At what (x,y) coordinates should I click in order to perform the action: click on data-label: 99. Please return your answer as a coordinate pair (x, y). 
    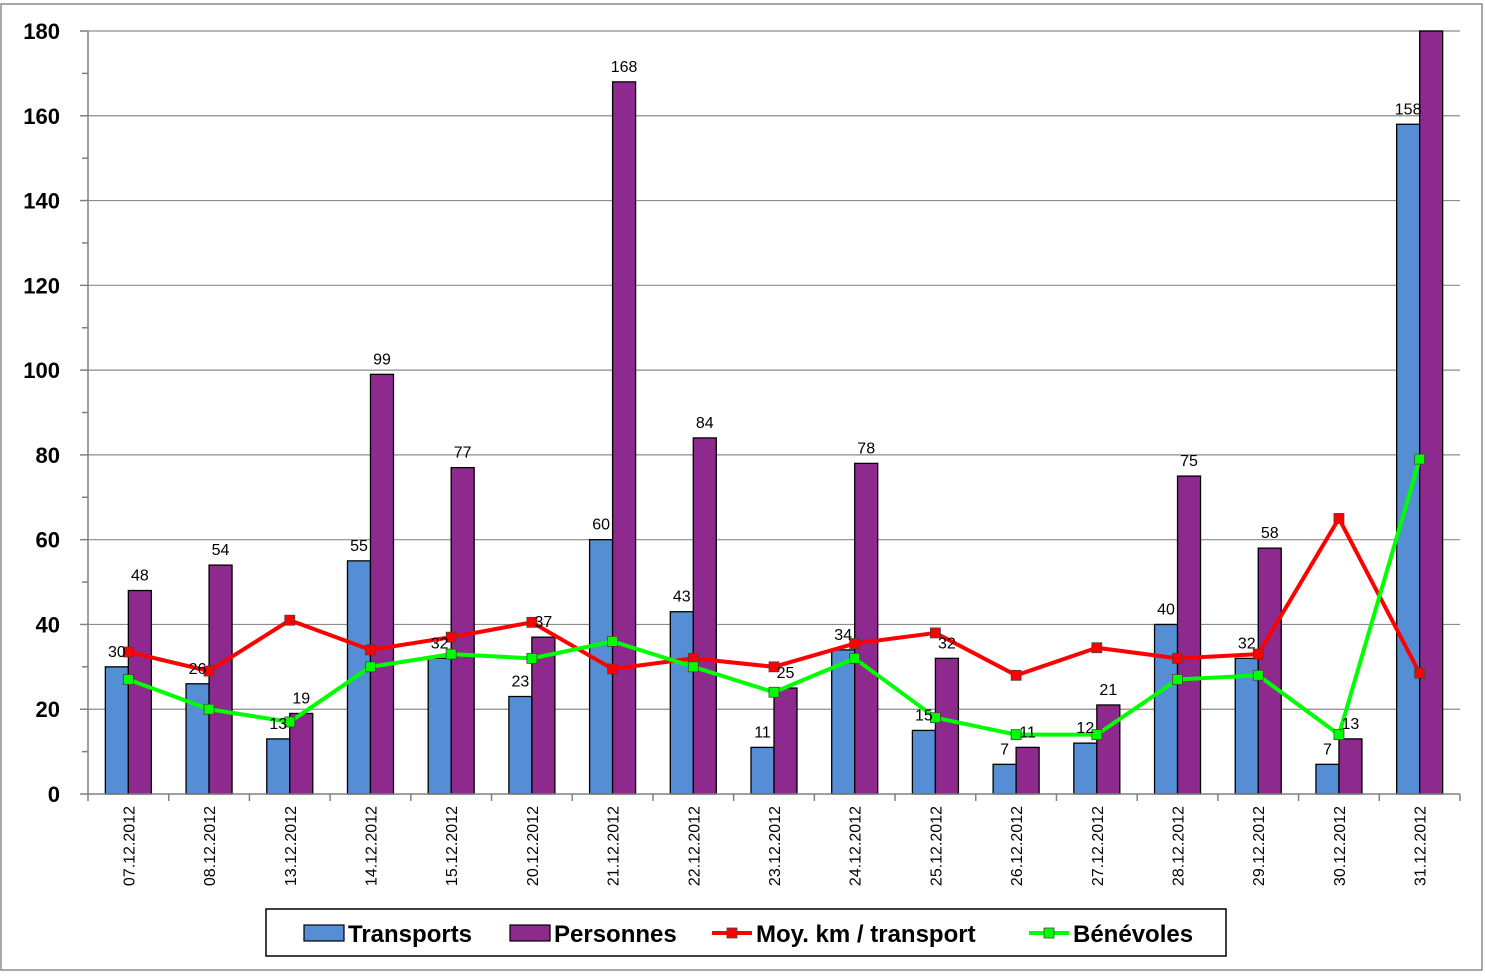
    Looking at the image, I should click on (382, 359).